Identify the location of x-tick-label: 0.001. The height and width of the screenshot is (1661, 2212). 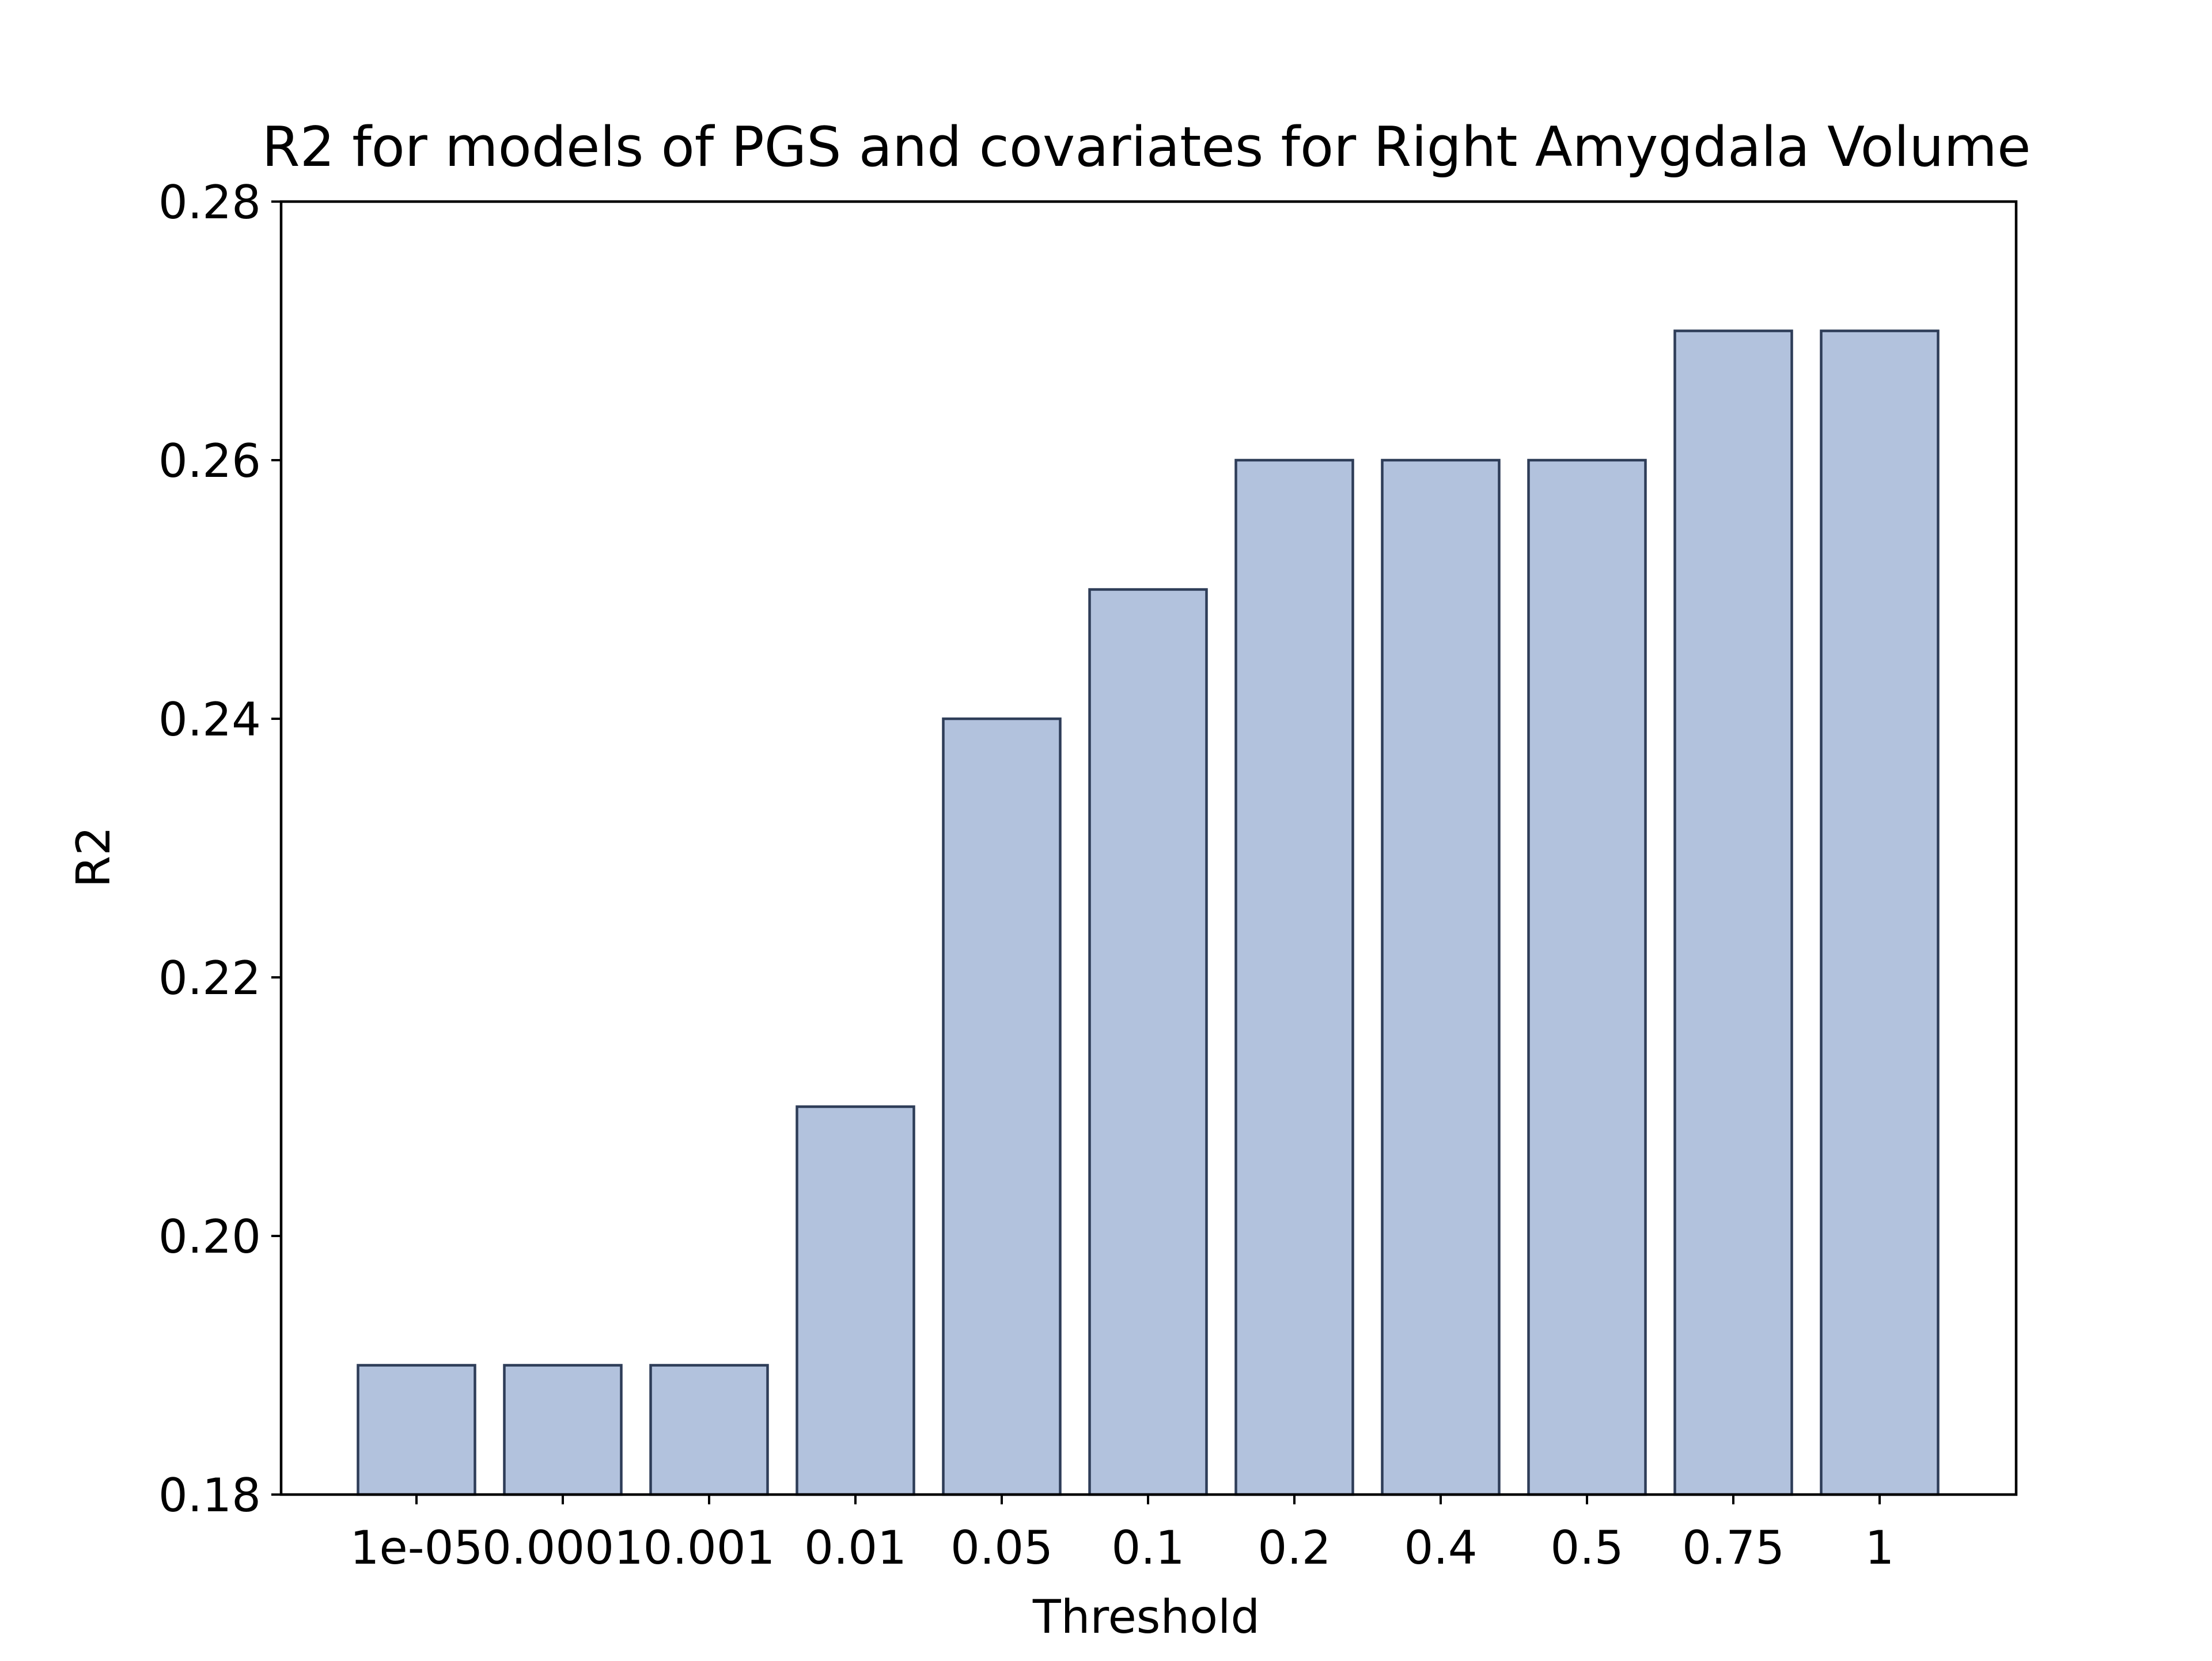
(709, 1548).